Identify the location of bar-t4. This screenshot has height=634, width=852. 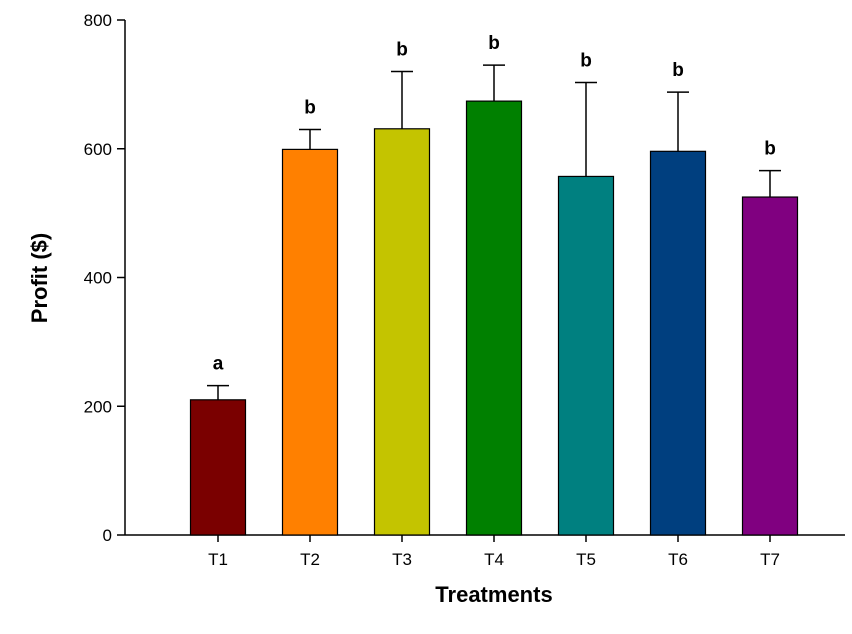
(494, 318).